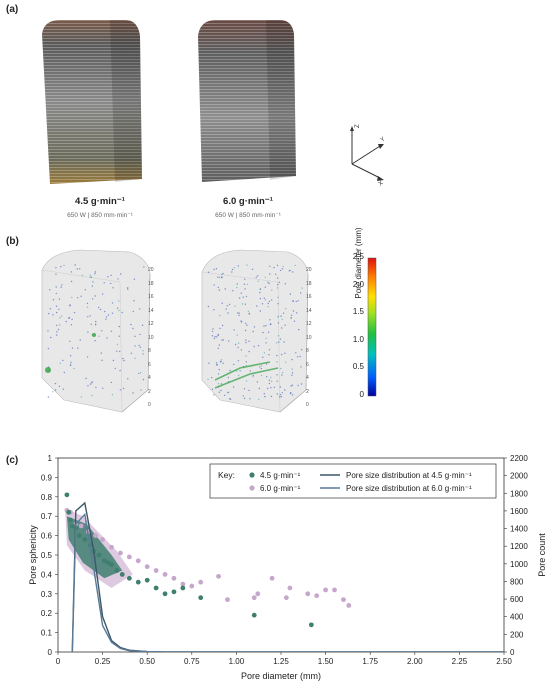 The width and height of the screenshot is (550, 684). Describe the element at coordinates (519, 476) in the screenshot. I see `y2-tick-label: 2000` at that location.